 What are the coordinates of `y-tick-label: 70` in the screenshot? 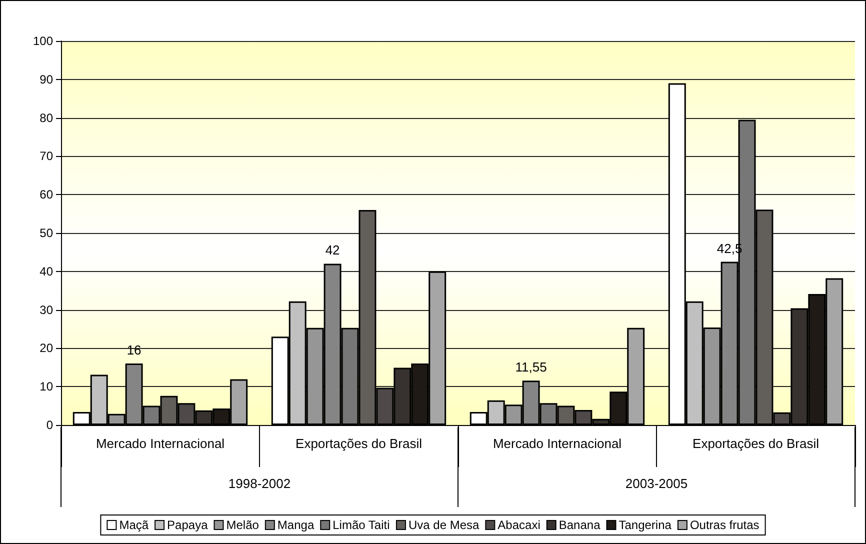 It's located at (47, 156).